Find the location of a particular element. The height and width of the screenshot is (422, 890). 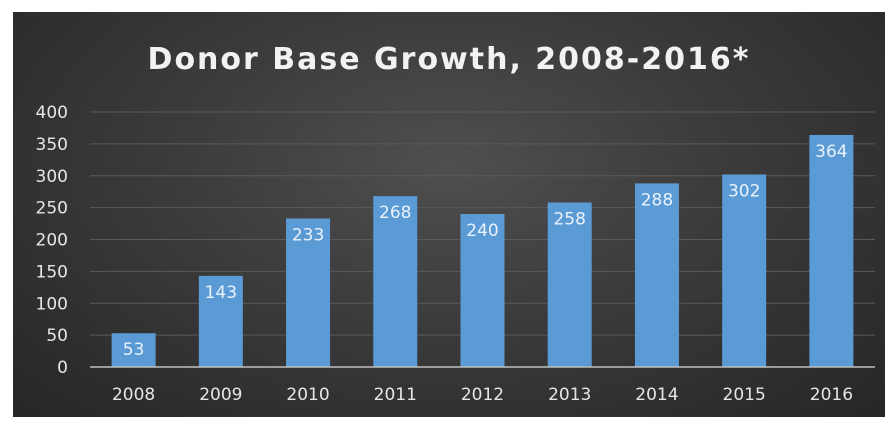

data-label: 302 is located at coordinates (744, 191).